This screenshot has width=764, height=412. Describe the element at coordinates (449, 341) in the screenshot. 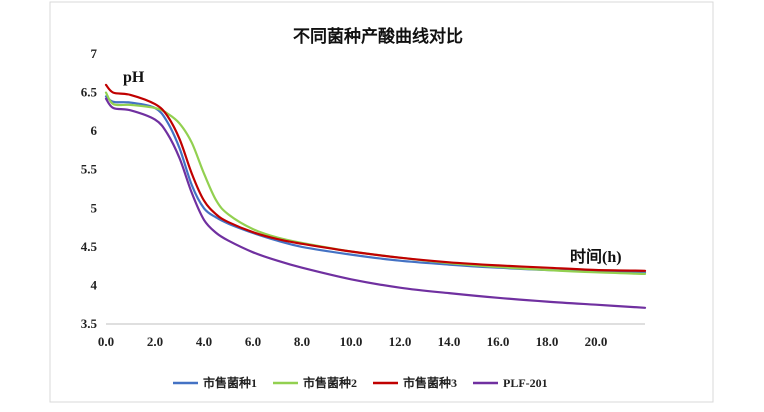

I see `x-tick-label: 14.0` at that location.